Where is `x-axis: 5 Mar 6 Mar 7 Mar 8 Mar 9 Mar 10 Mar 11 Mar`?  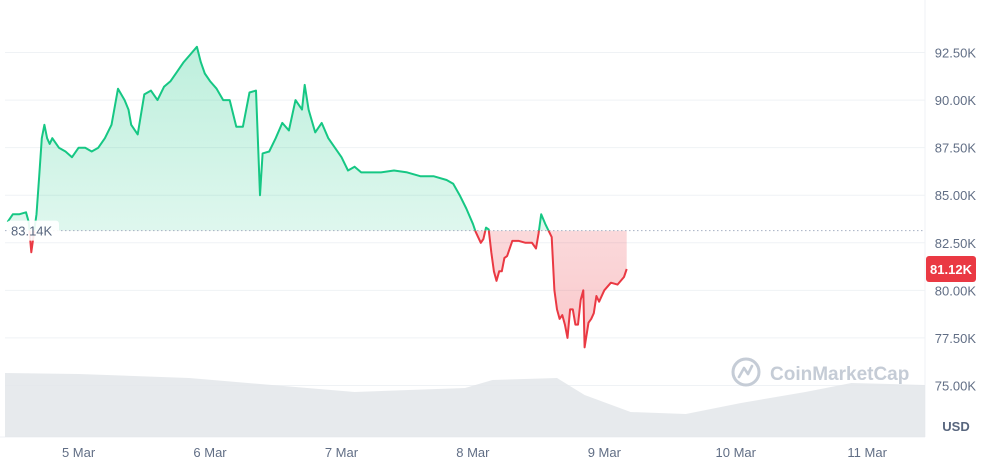
x-axis: 5 Mar 6 Mar 7 Mar 8 Mar 9 Mar 10 Mar 11 Mar is located at coordinates (475, 452).